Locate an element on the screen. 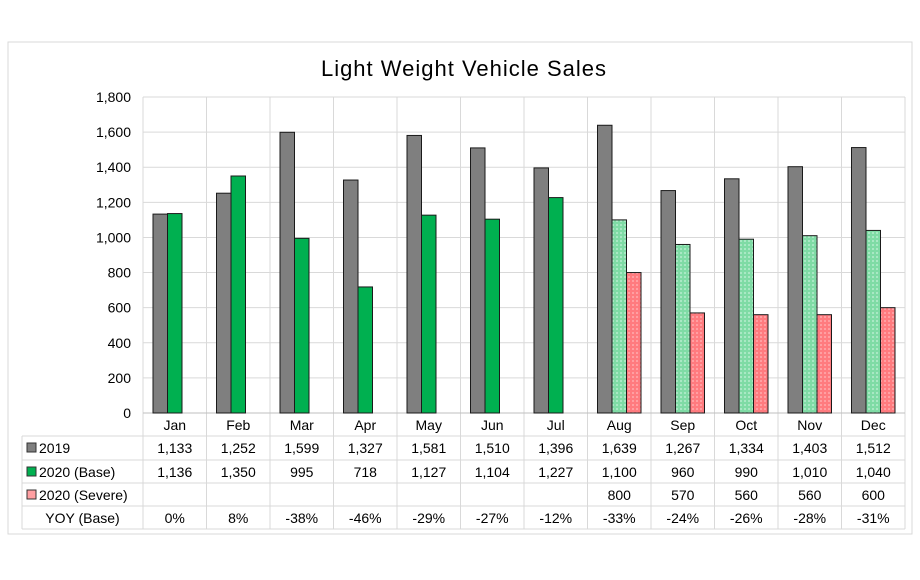  data-table-cell: 1,334 is located at coordinates (746, 448).